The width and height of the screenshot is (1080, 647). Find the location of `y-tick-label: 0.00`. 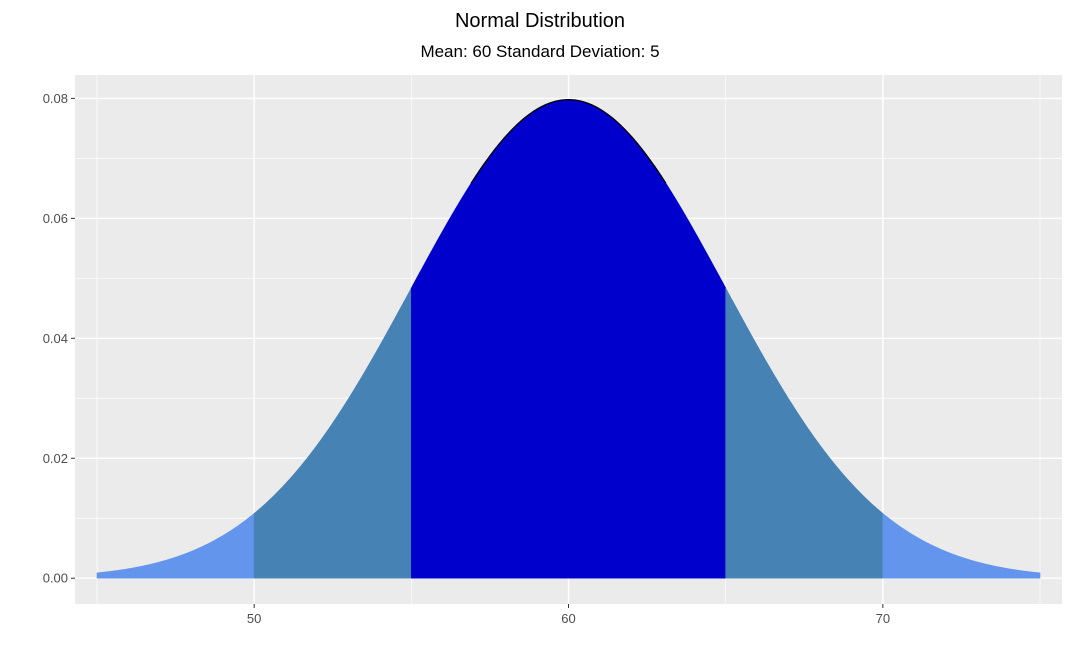

y-tick-label: 0.00 is located at coordinates (55, 578).